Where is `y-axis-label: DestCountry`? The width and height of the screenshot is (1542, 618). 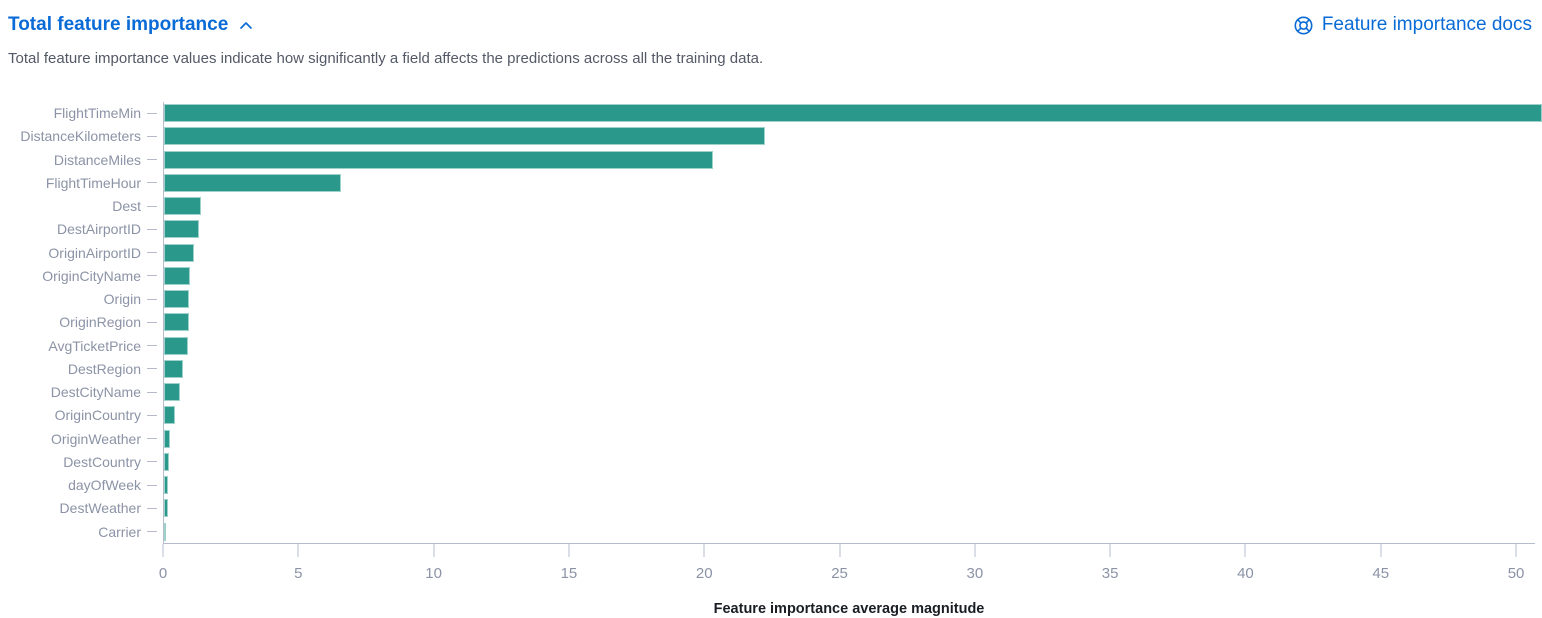
y-axis-label: DestCountry is located at coordinates (102, 461).